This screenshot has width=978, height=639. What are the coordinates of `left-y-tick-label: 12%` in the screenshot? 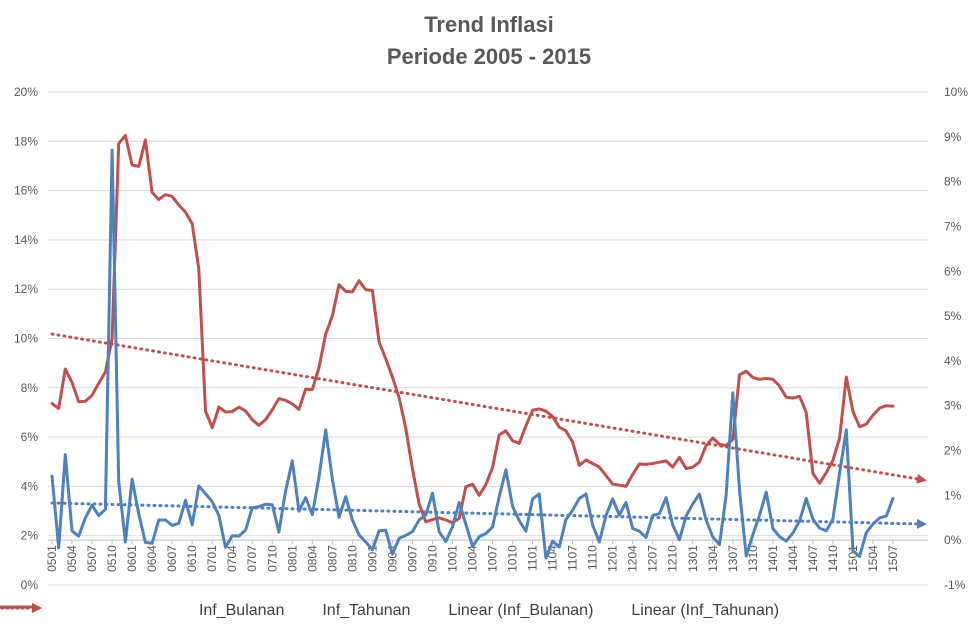 It's located at (26, 289).